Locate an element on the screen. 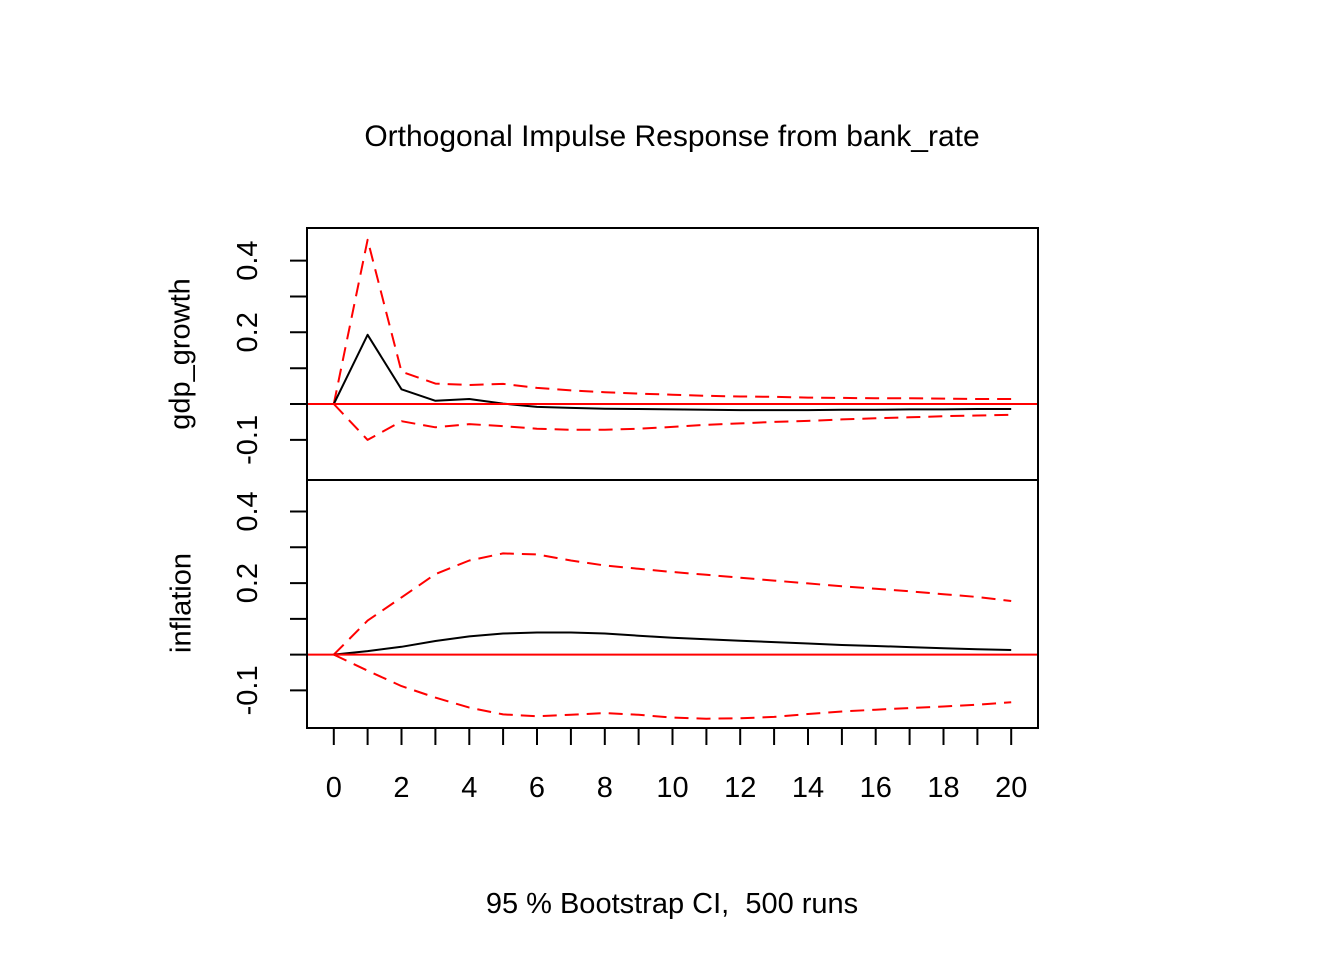 This screenshot has height=960, width=1344. x-tick-label: 8 is located at coordinates (605, 788).